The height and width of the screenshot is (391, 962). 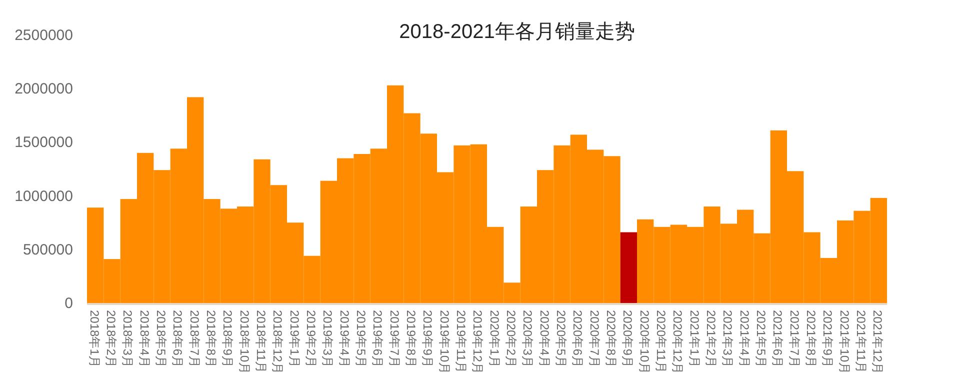 What do you see at coordinates (211, 339) in the screenshot?
I see `x-tick-label: 2018年8月` at bounding box center [211, 339].